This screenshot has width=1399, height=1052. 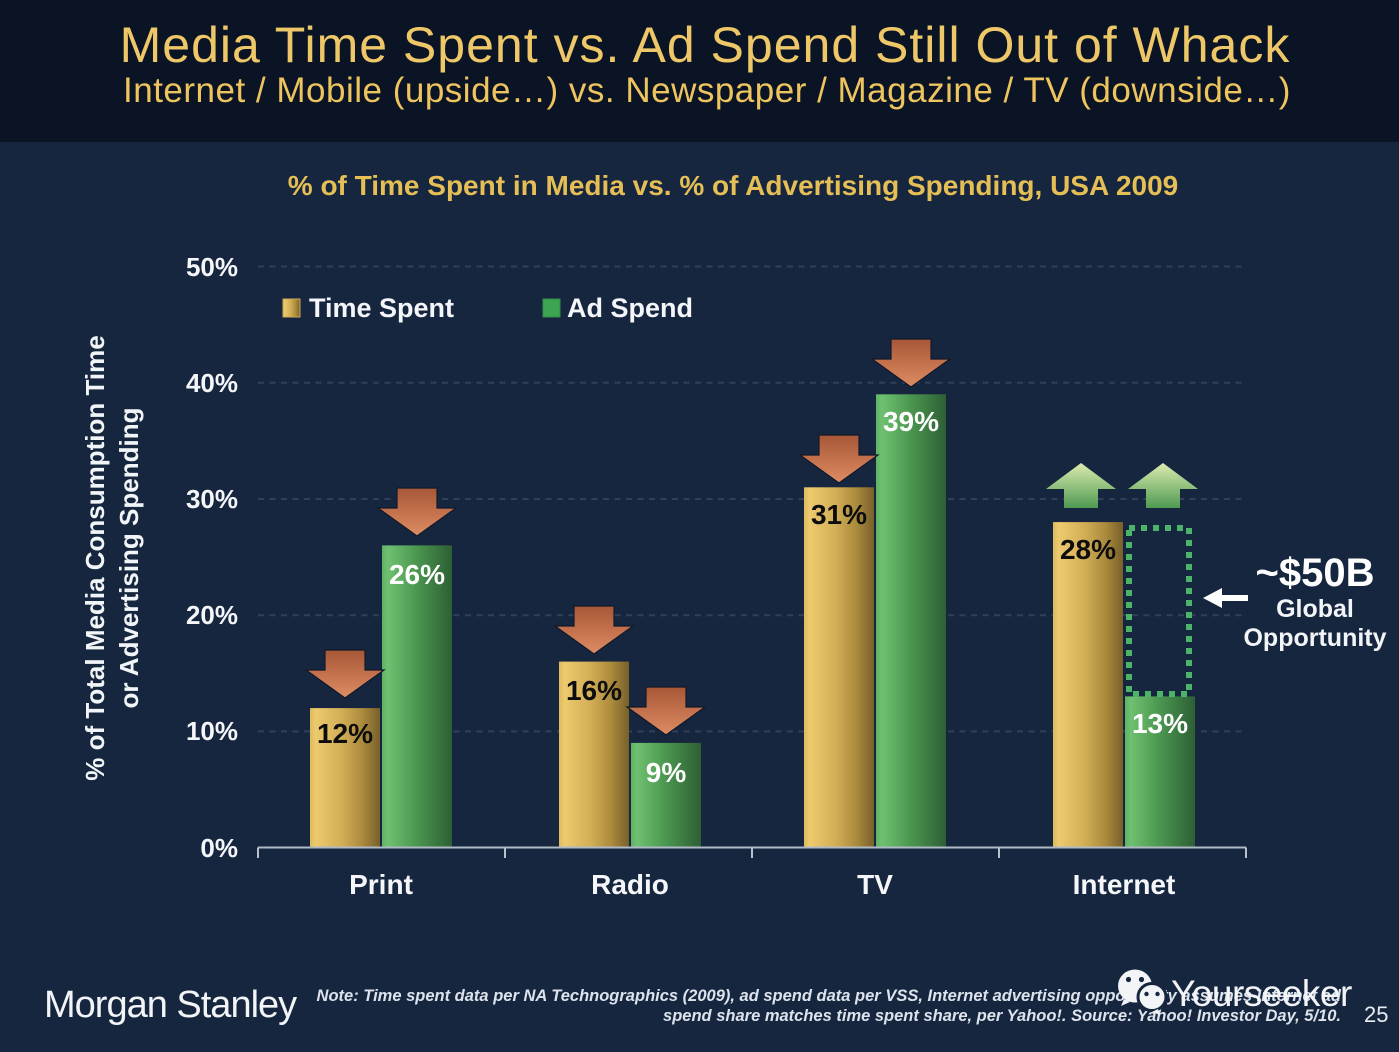 What do you see at coordinates (1124, 884) in the screenshot?
I see `svg-text: Internet` at bounding box center [1124, 884].